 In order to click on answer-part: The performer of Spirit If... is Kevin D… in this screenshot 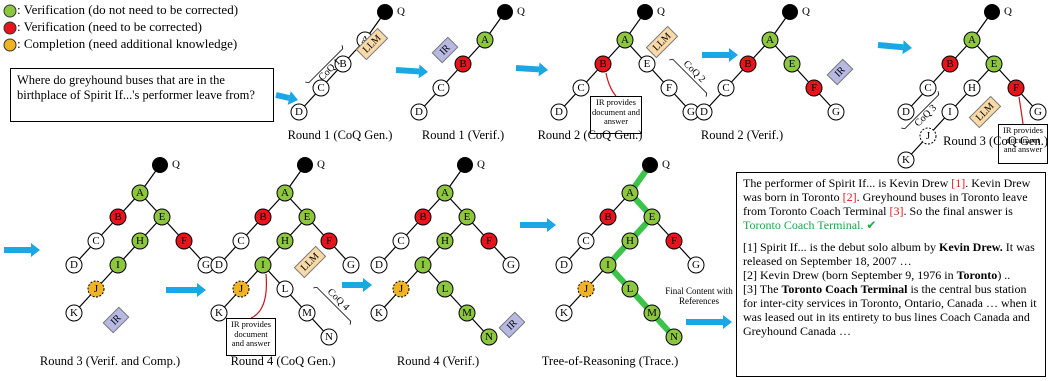, I will do `click(847, 183)`.